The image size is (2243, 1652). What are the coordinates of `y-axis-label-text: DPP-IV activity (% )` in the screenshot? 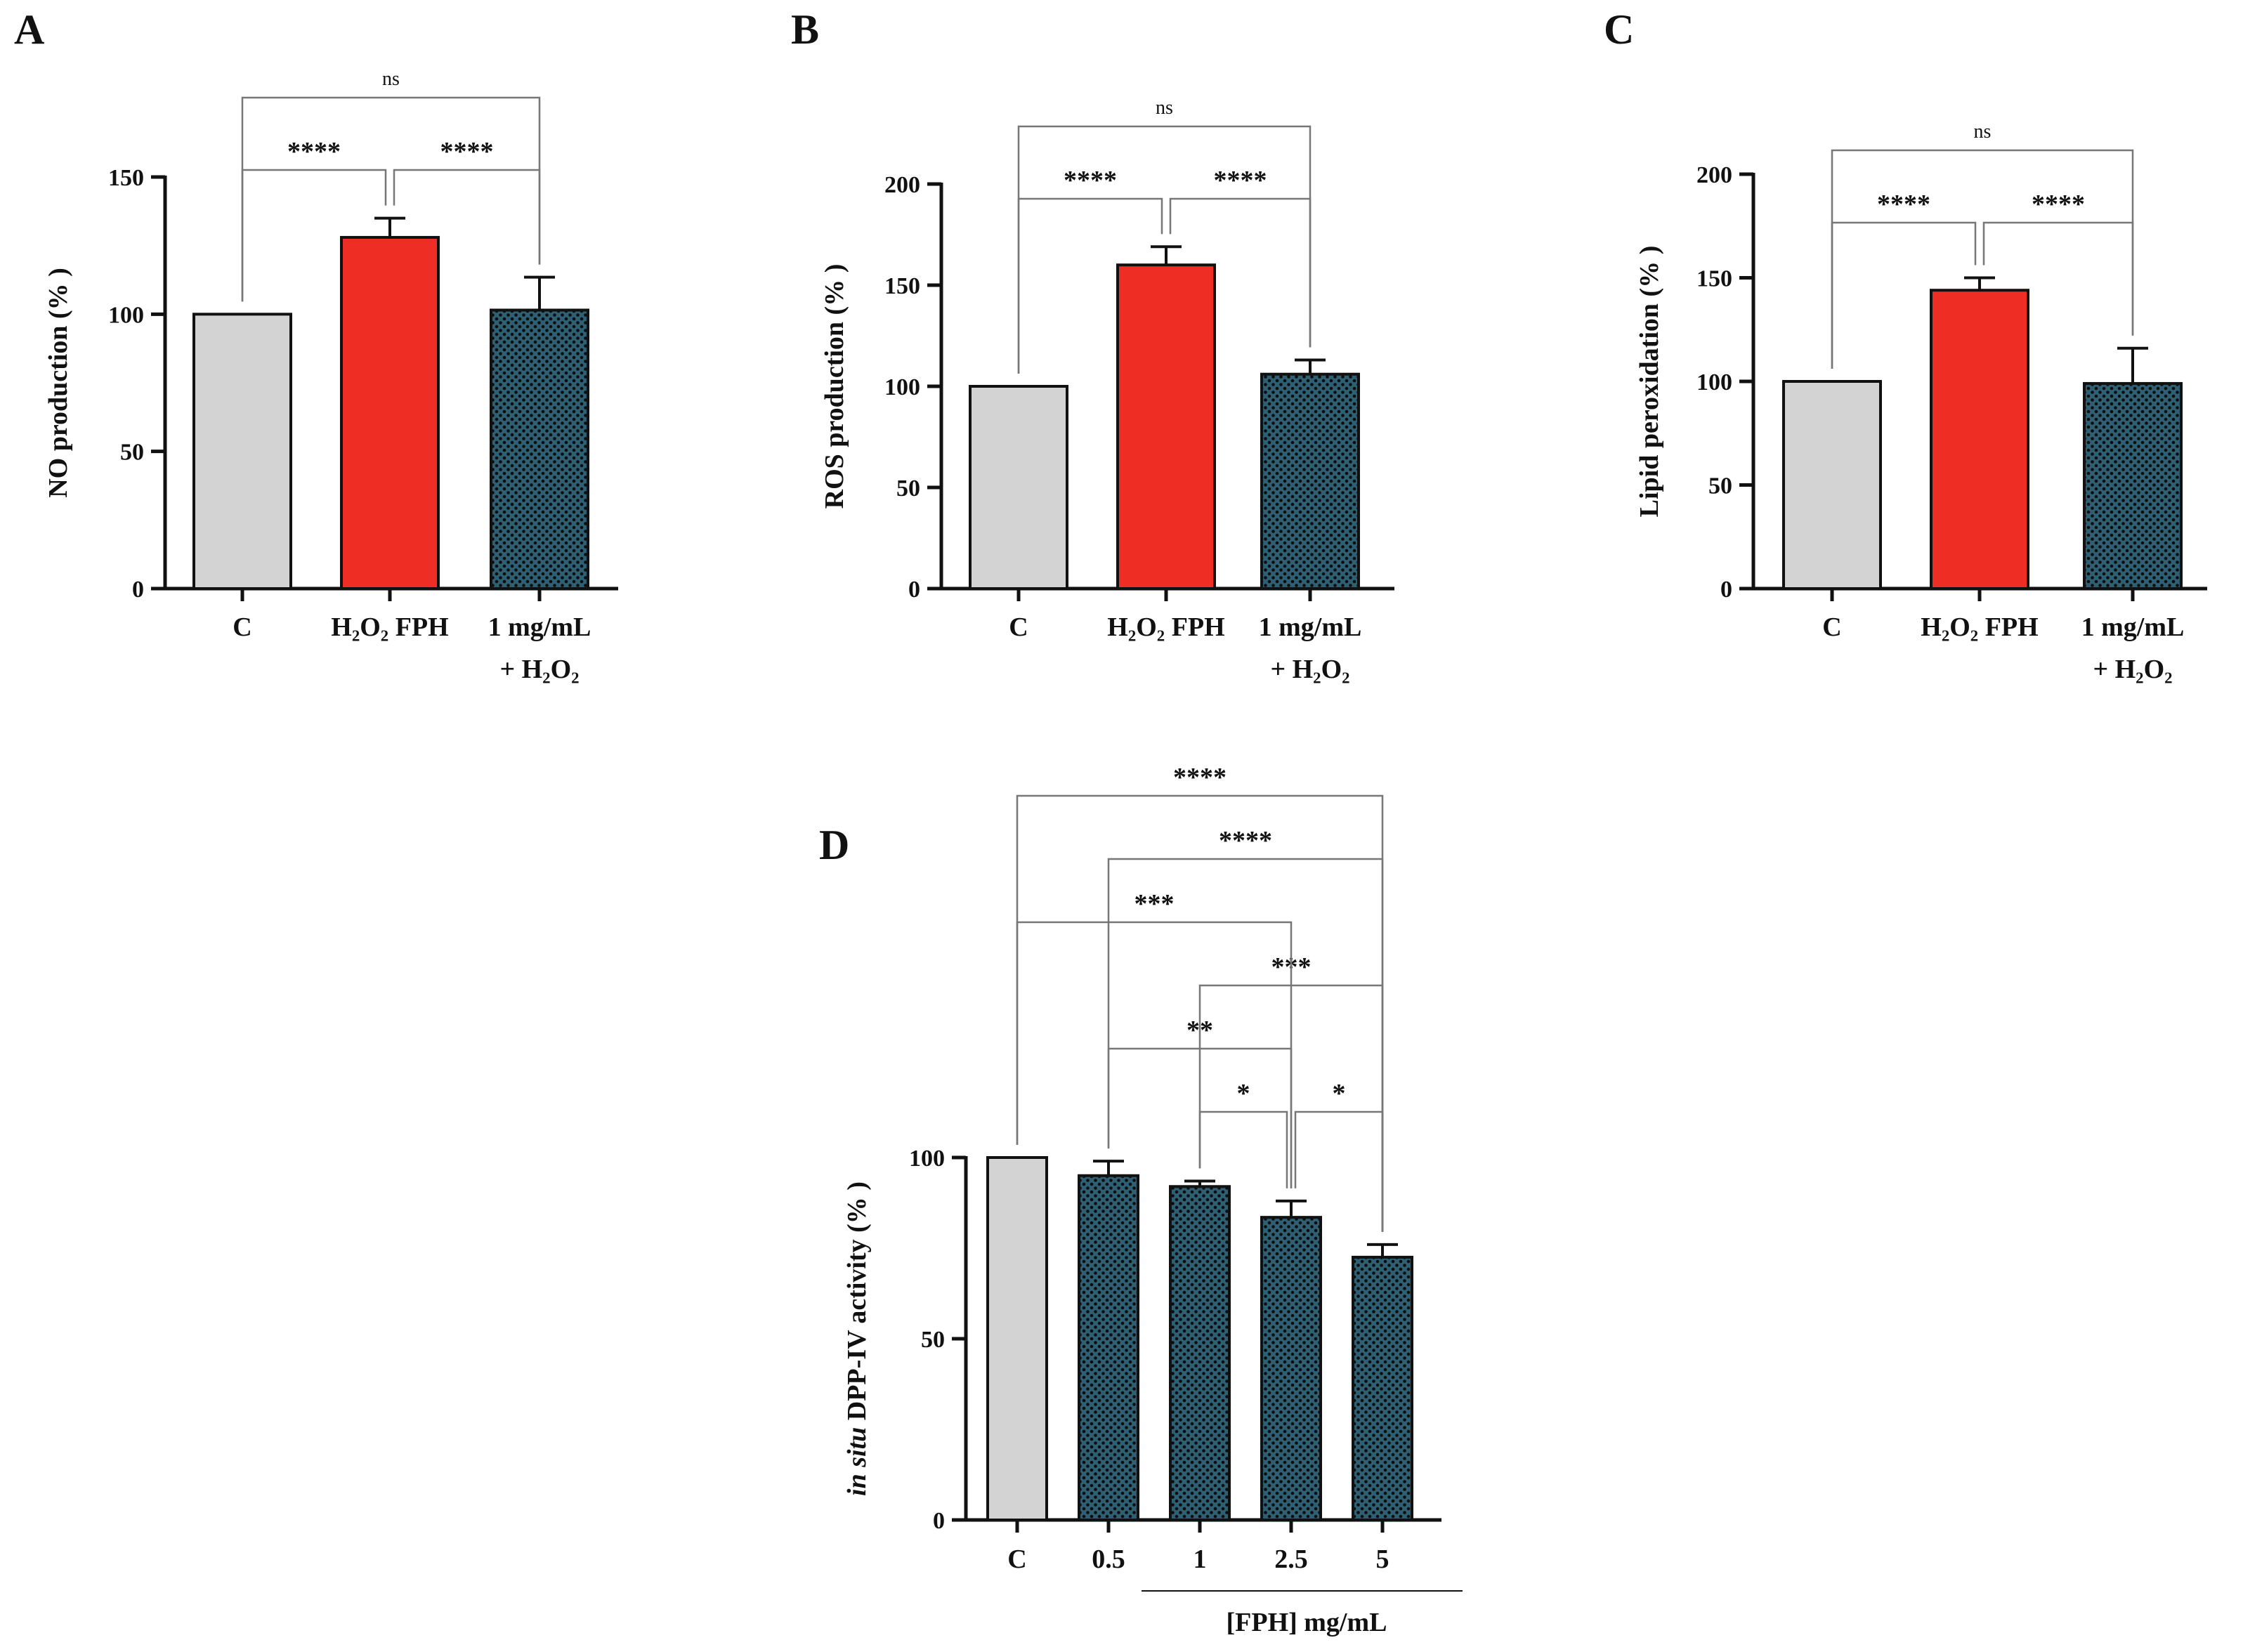 It's located at (857, 1304).